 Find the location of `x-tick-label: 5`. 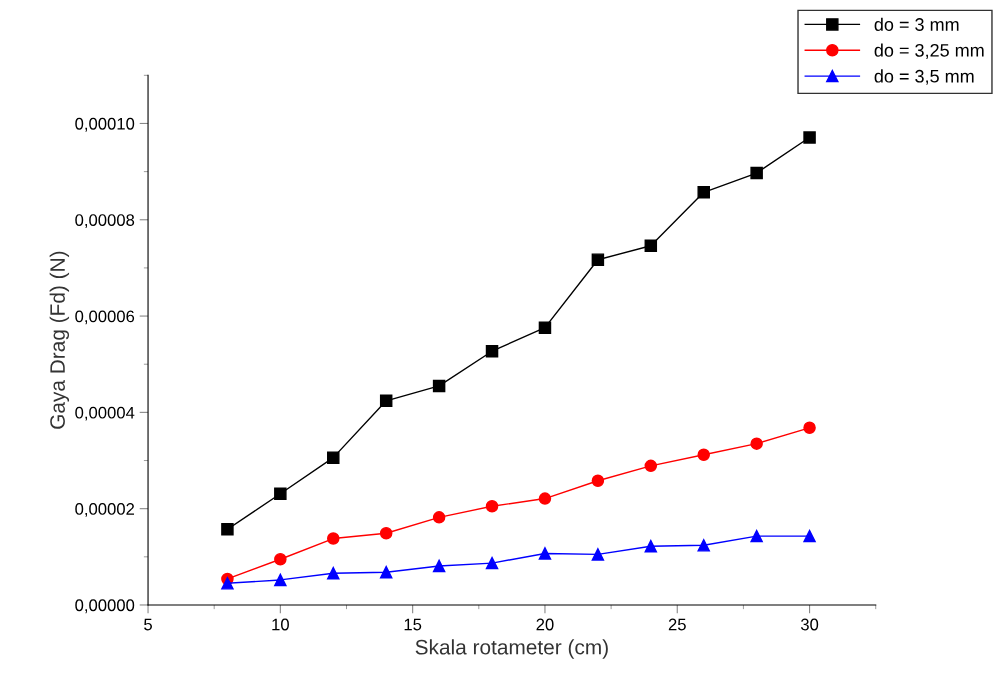

x-tick-label: 5 is located at coordinates (148, 624).